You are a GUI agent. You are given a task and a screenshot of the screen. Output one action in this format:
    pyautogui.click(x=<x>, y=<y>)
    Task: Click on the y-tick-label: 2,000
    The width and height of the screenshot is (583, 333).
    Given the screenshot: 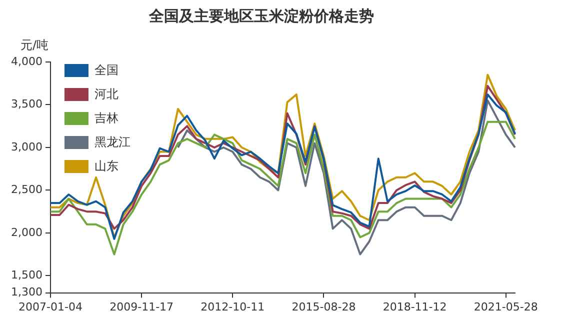 What is the action you would take?
    pyautogui.click(x=26, y=232)
    